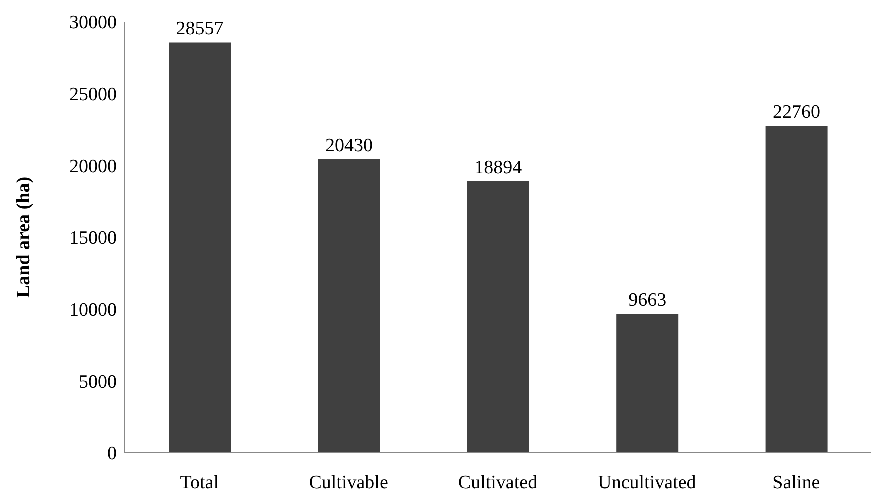  I want to click on y-tick-label: 30000, so click(93, 23).